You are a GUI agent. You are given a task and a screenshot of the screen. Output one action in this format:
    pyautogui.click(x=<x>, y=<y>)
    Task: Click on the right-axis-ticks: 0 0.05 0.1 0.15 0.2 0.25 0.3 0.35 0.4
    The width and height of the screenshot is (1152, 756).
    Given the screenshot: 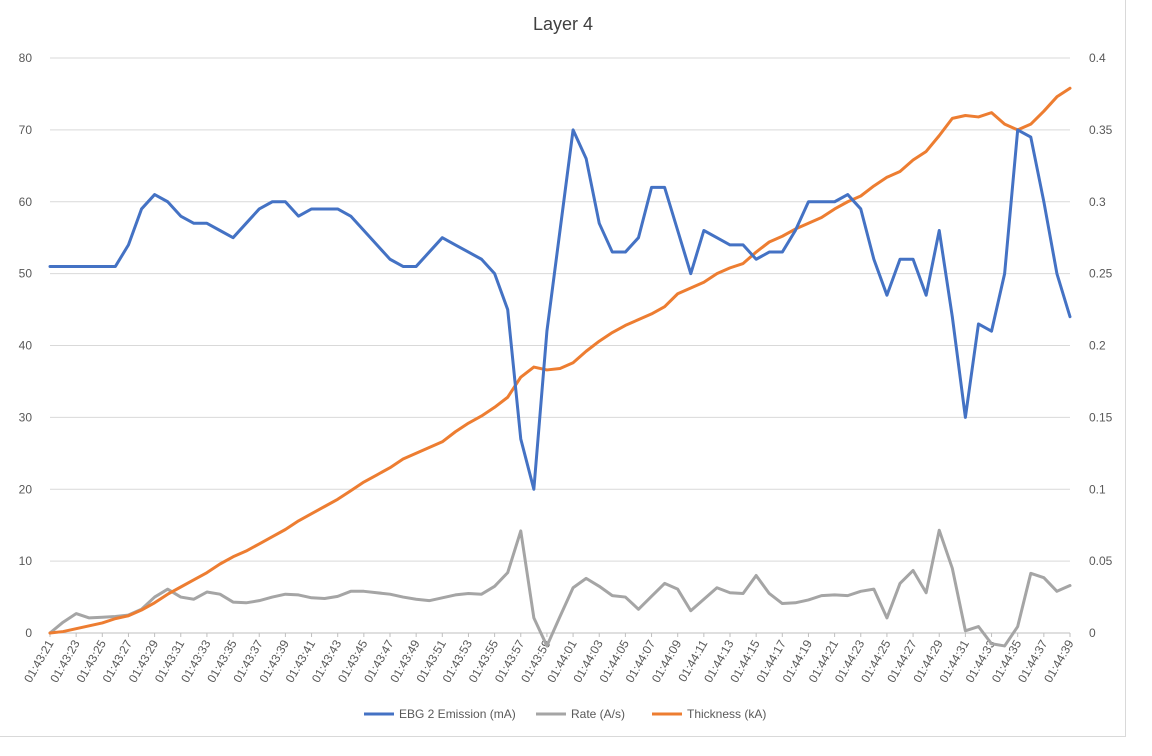 What is the action you would take?
    pyautogui.click(x=1101, y=345)
    